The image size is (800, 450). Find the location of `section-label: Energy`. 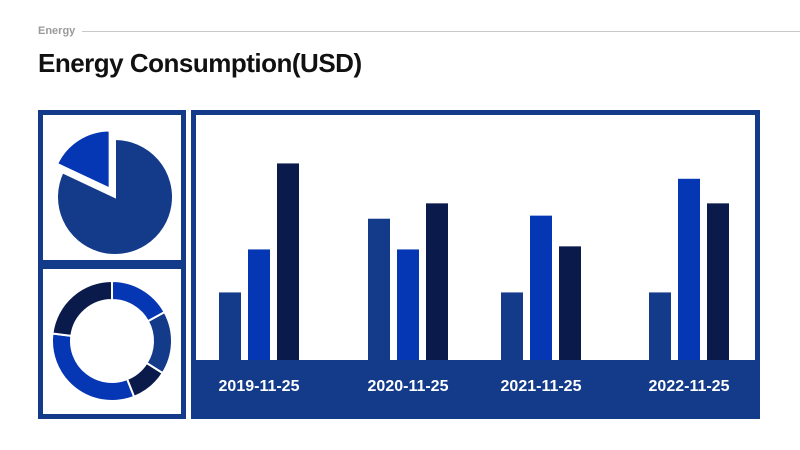

section-label: Energy is located at coordinates (57, 31).